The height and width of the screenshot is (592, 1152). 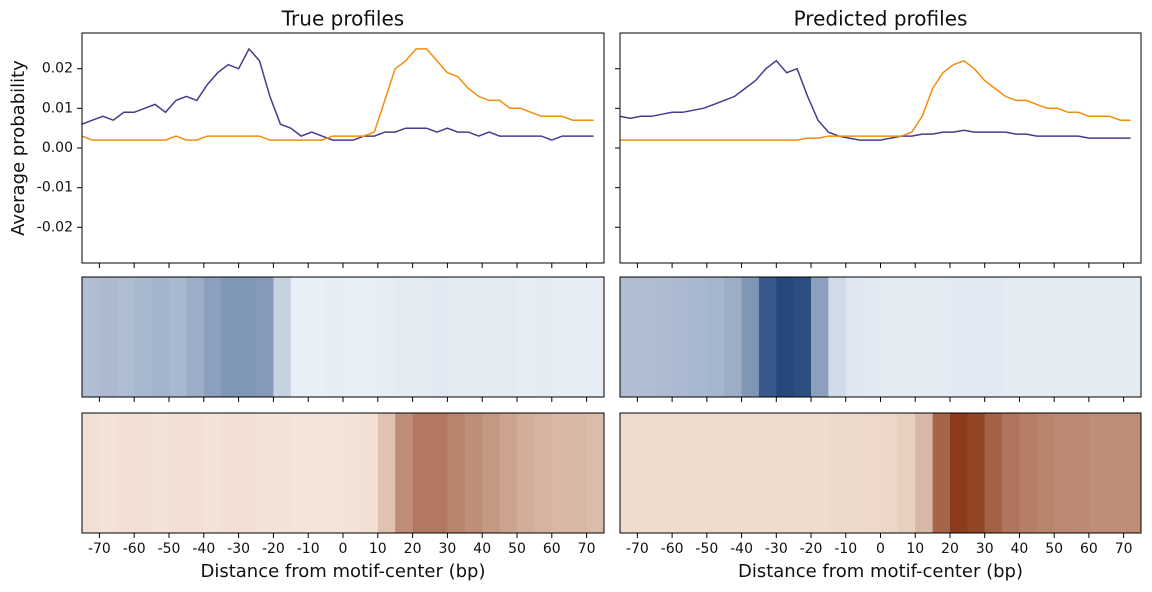 I want to click on y-axis-label: Average probability, so click(x=18, y=148).